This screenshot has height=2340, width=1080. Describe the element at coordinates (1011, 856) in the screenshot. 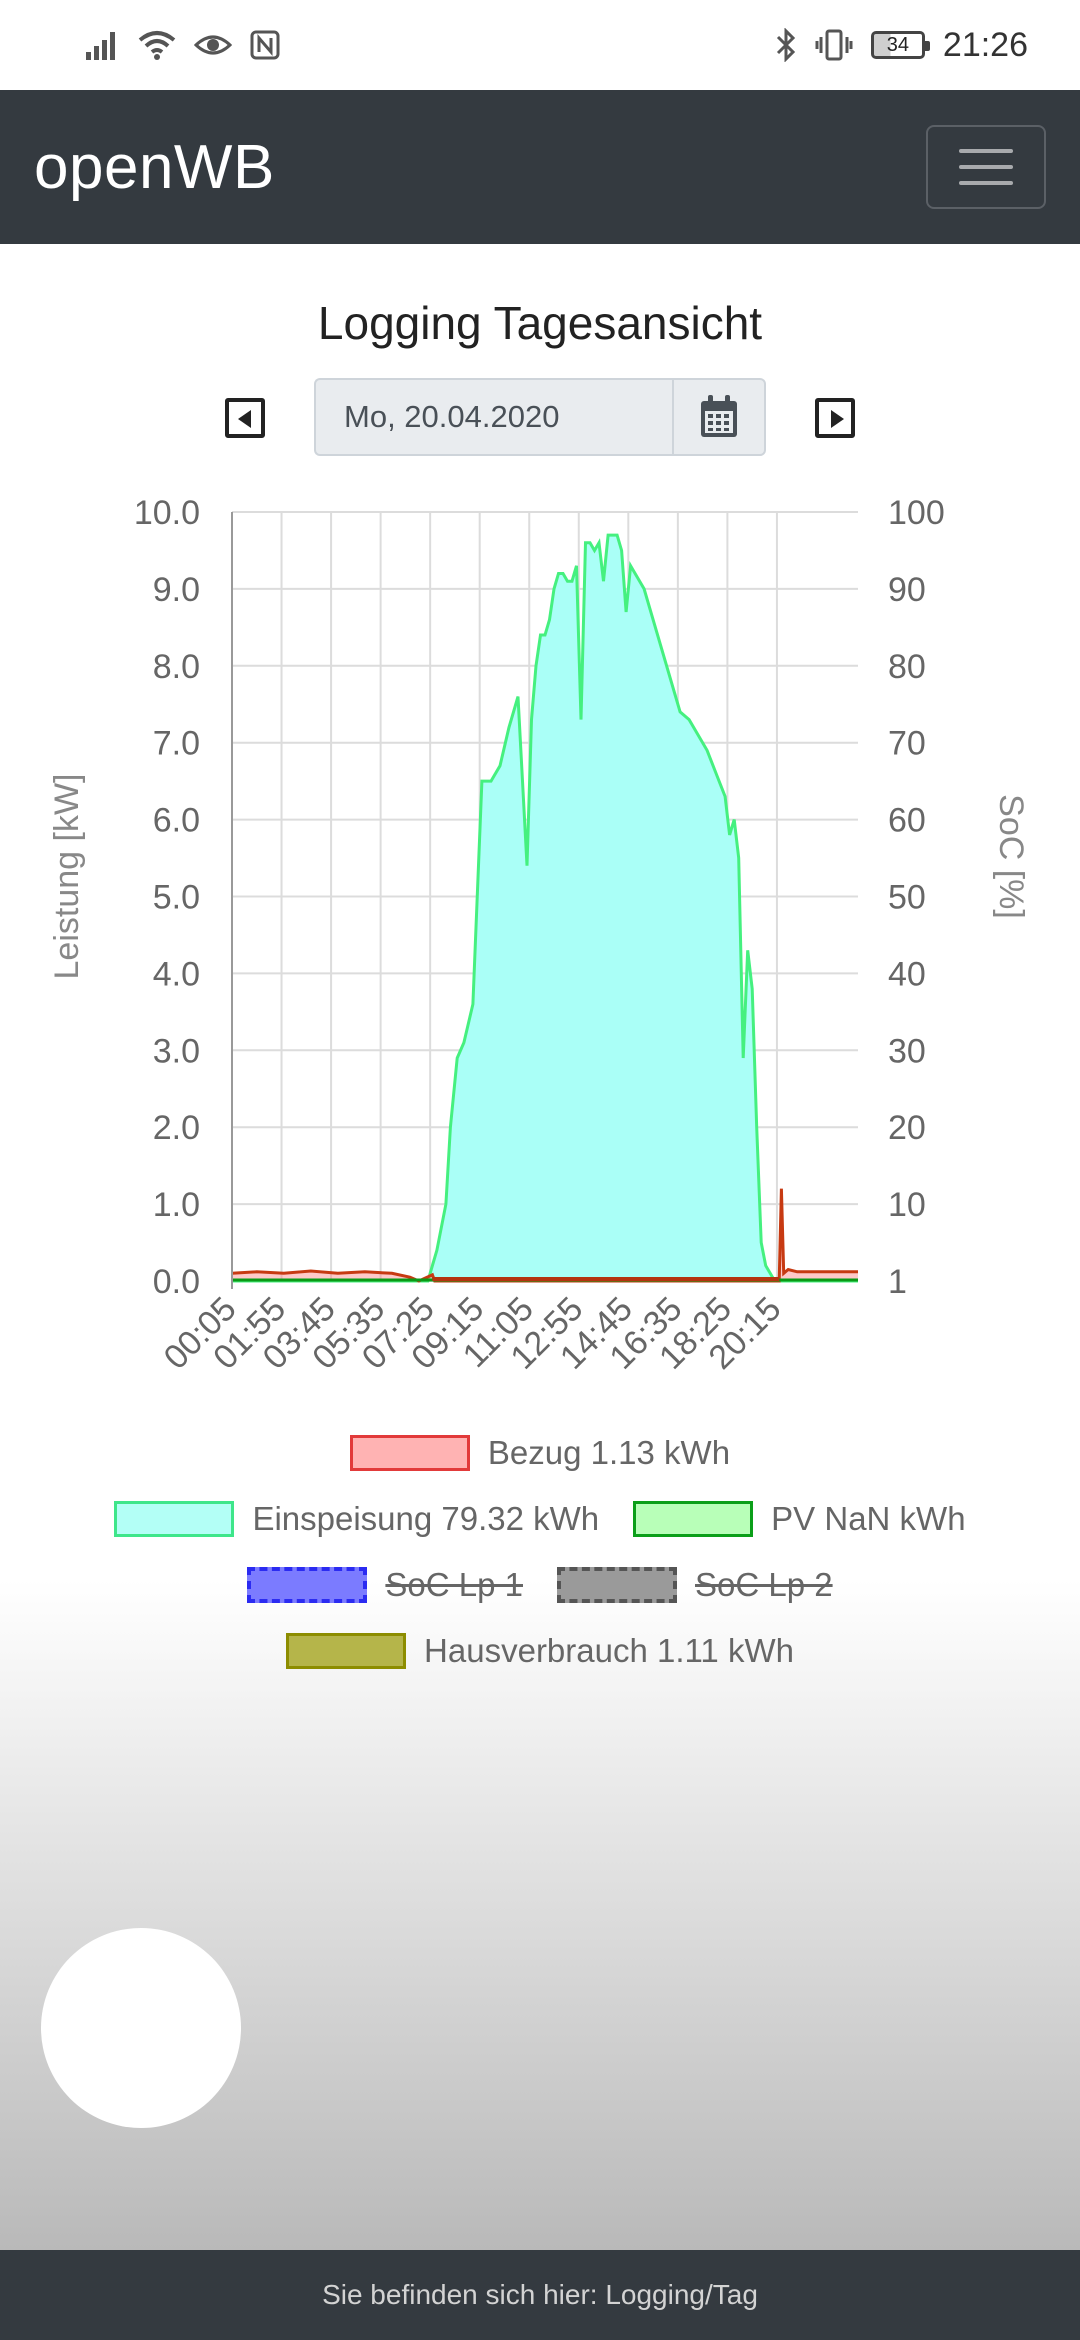

I see `y-axis-right-label: SoC [%]` at that location.